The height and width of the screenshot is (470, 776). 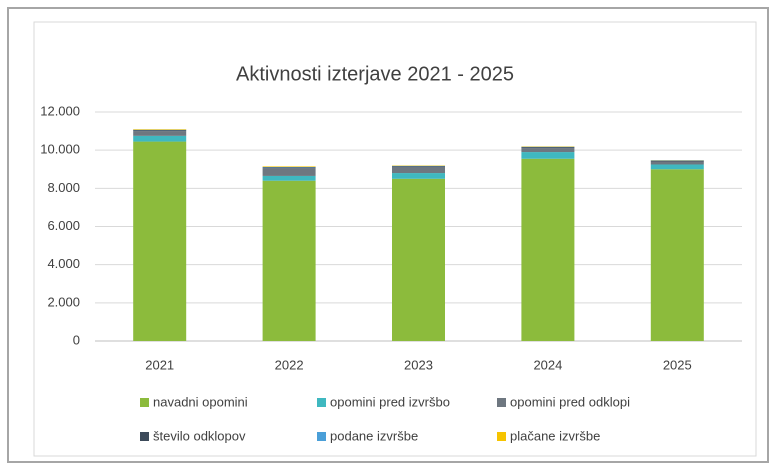 What do you see at coordinates (677, 364) in the screenshot?
I see `x-tick-label: 2025` at bounding box center [677, 364].